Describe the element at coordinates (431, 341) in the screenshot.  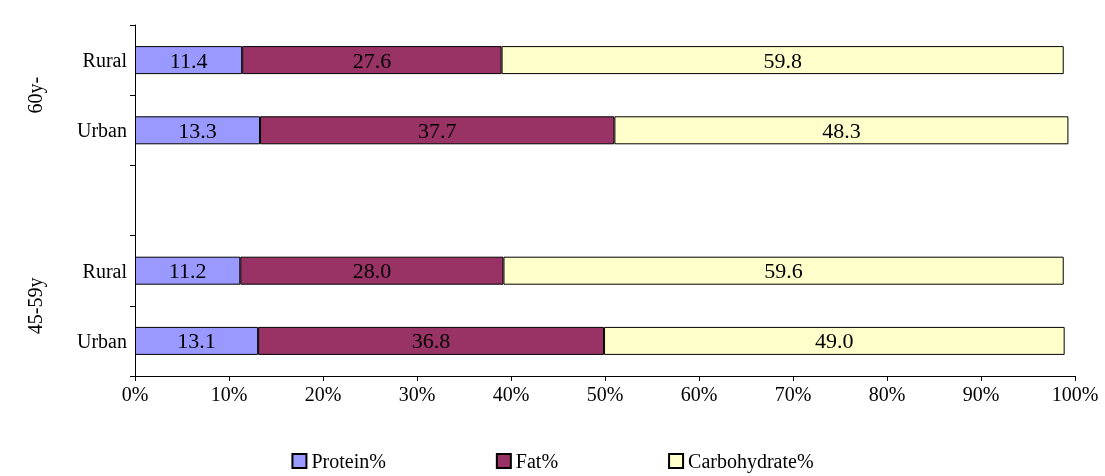
I see `data-label: 36.8` at that location.